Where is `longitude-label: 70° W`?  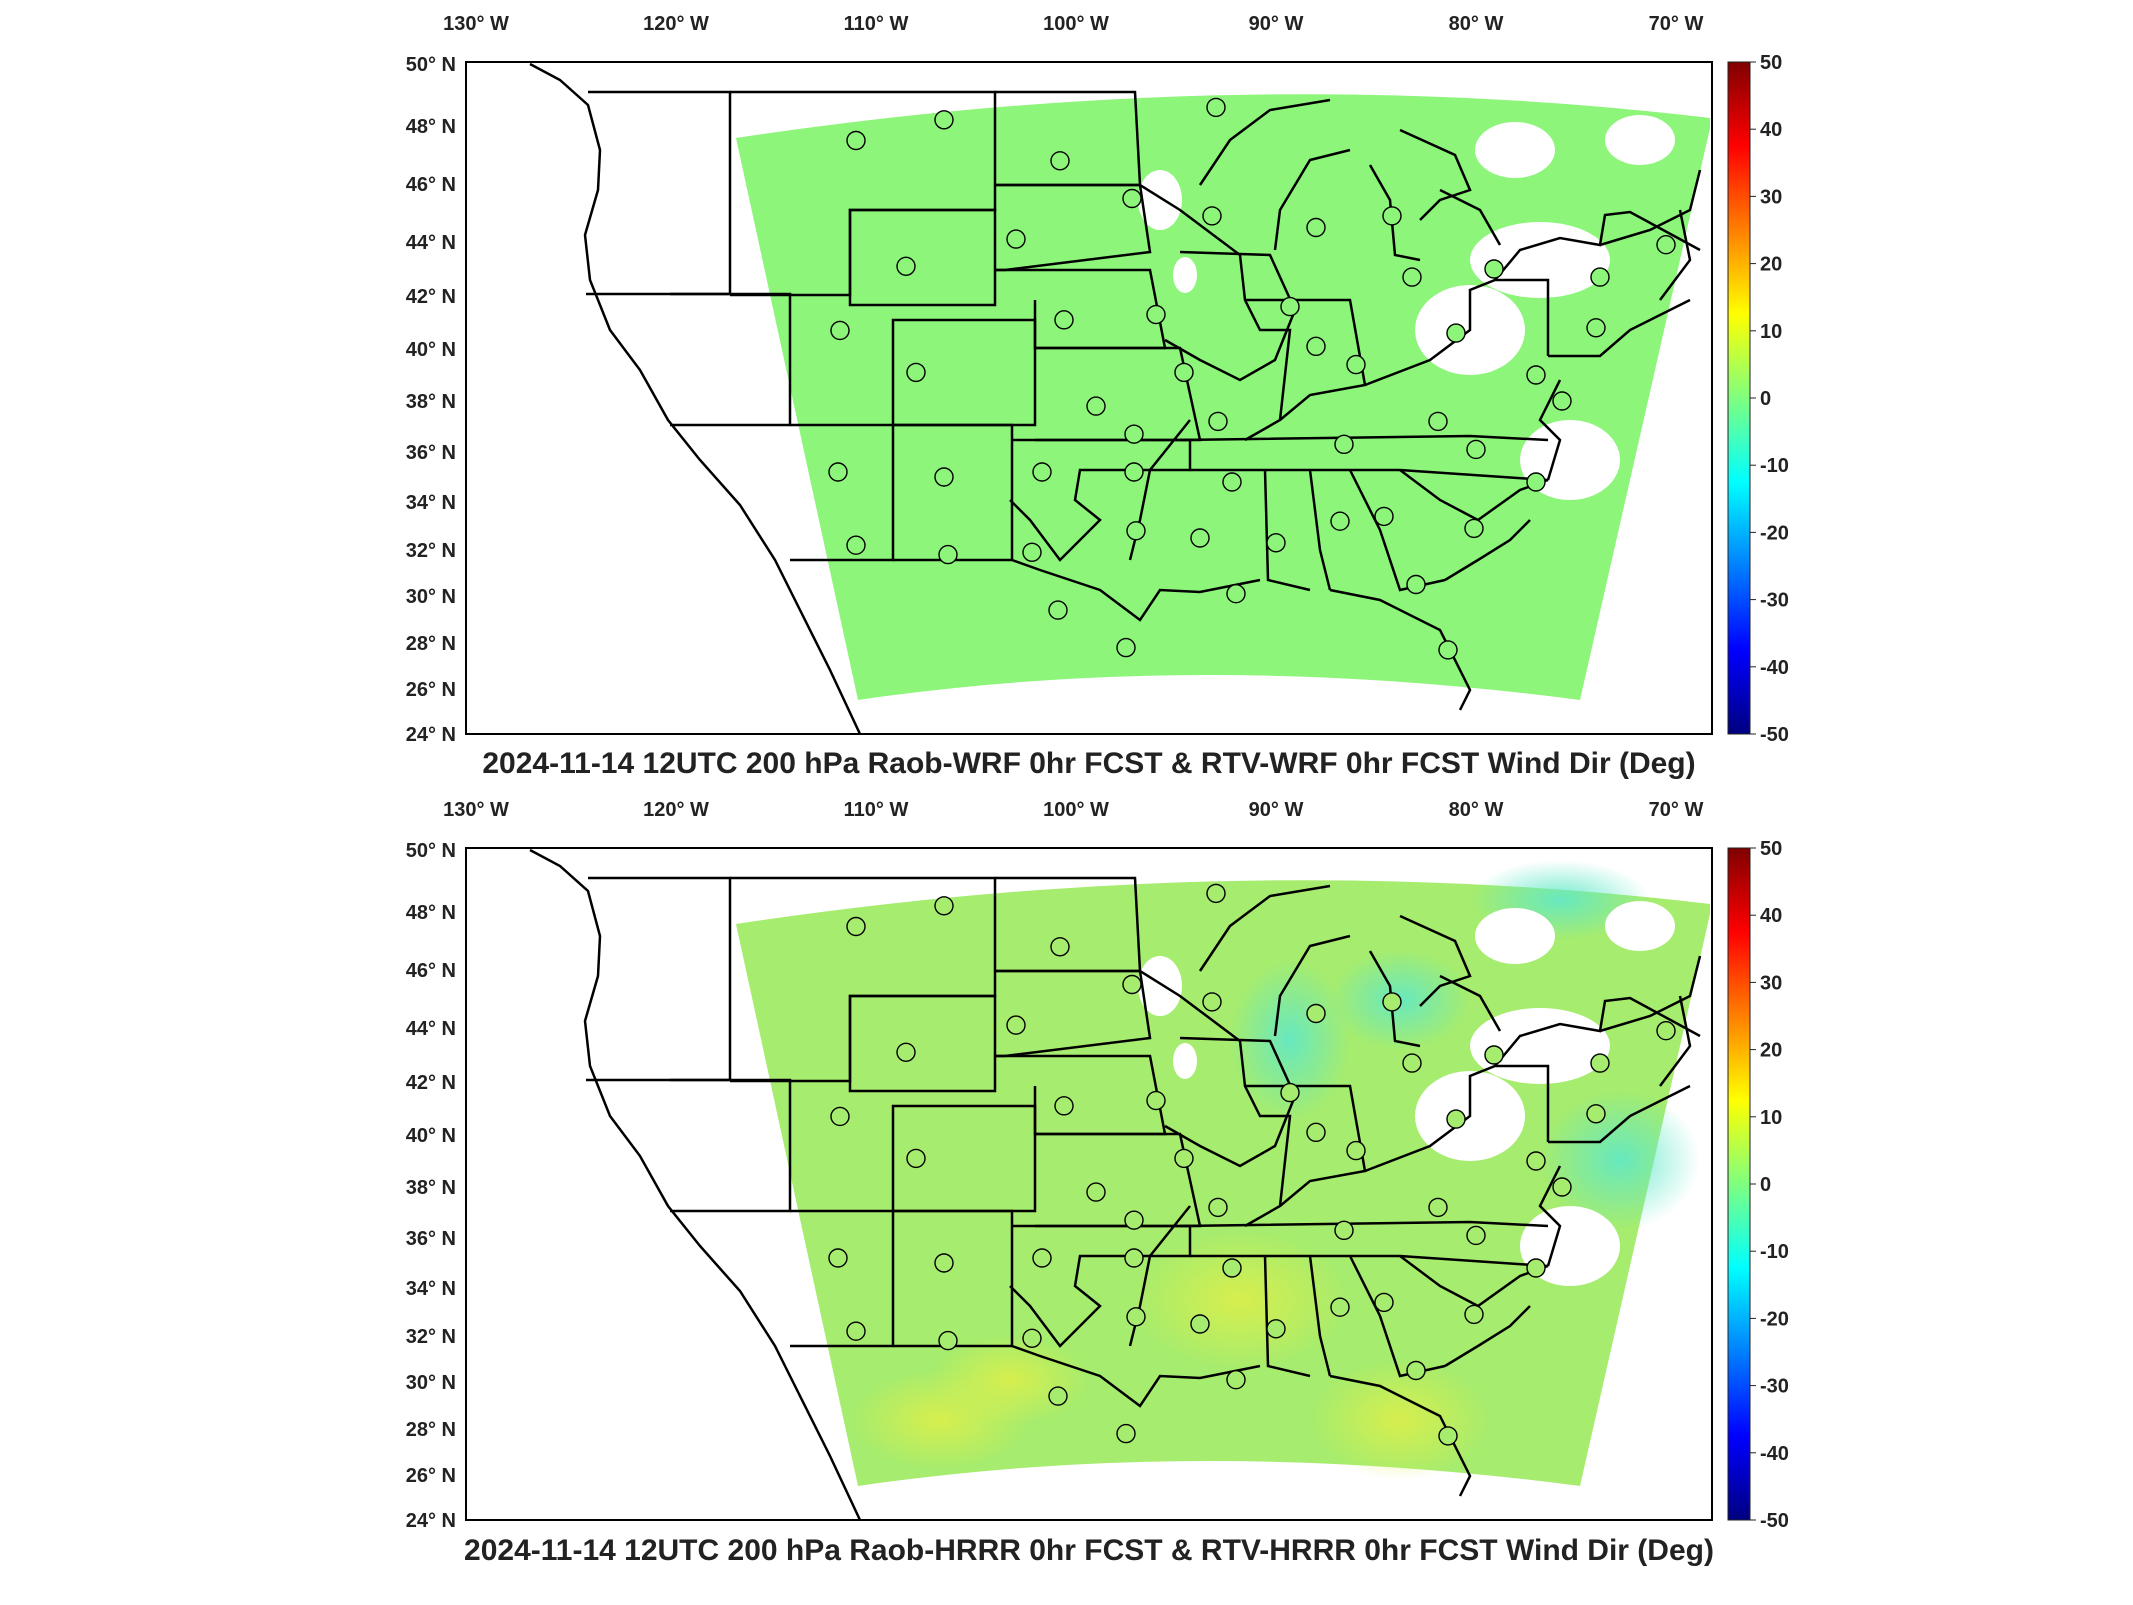 longitude-label: 70° W is located at coordinates (1676, 24).